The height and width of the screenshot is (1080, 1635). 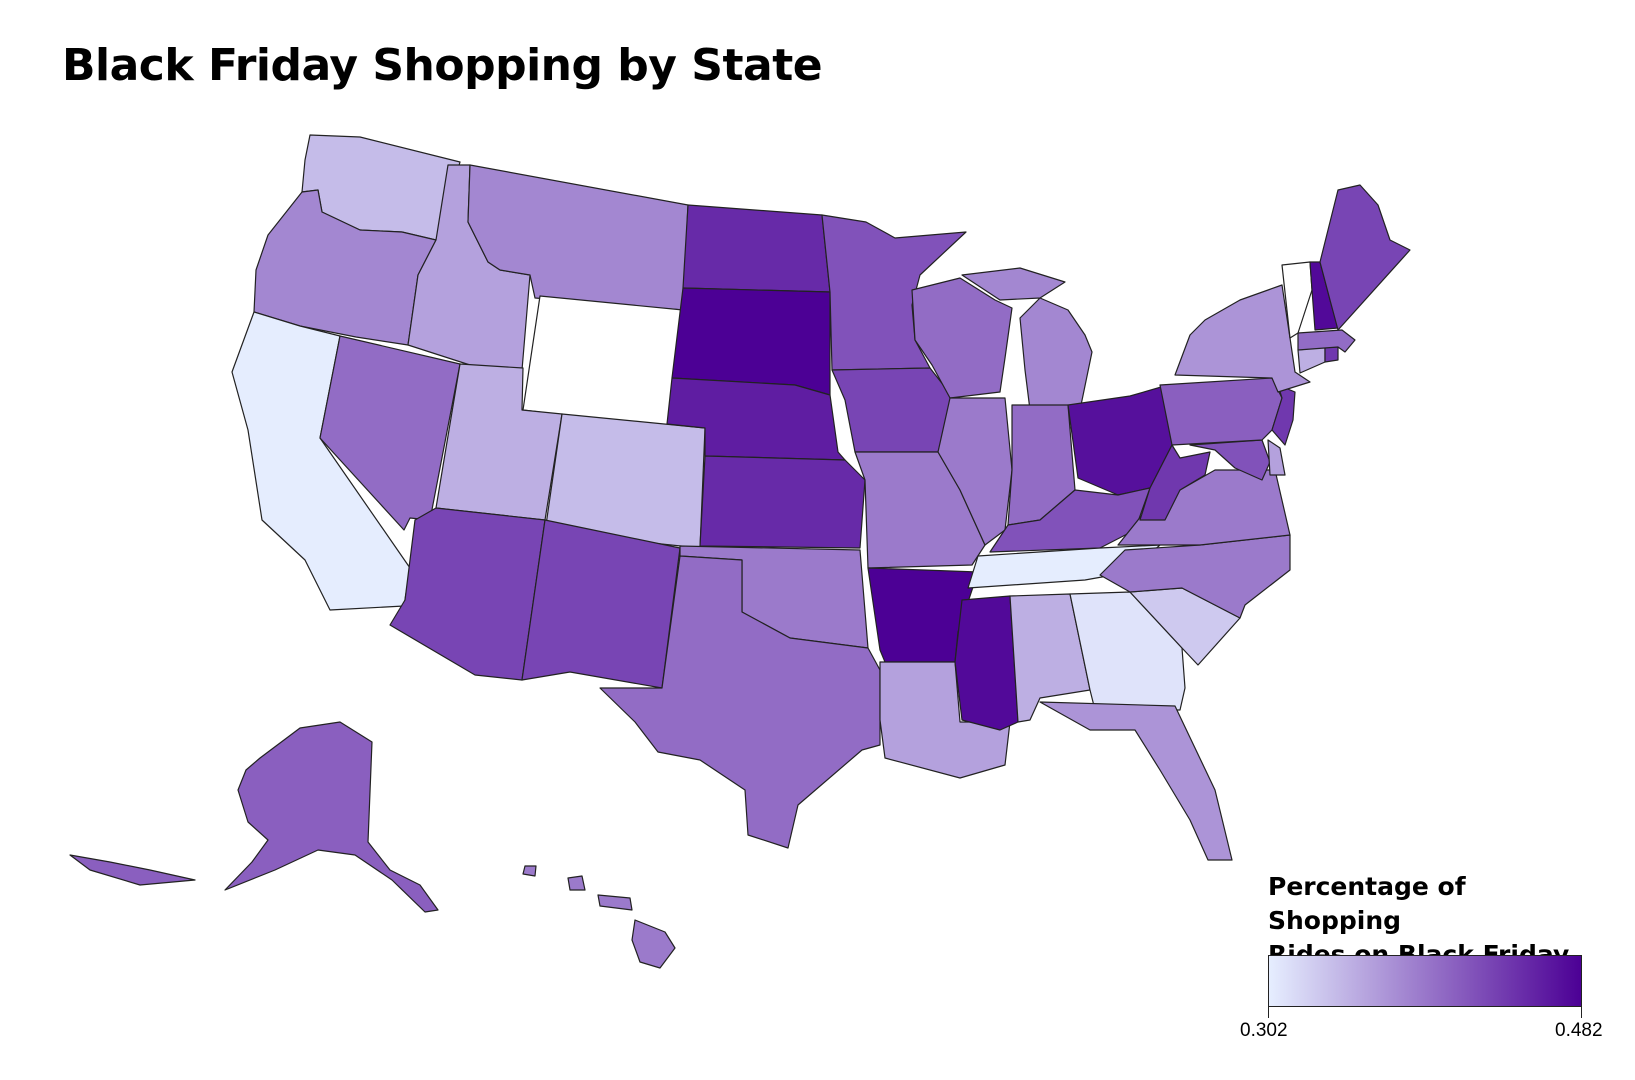 I want to click on state-fl, so click(x=1136, y=781).